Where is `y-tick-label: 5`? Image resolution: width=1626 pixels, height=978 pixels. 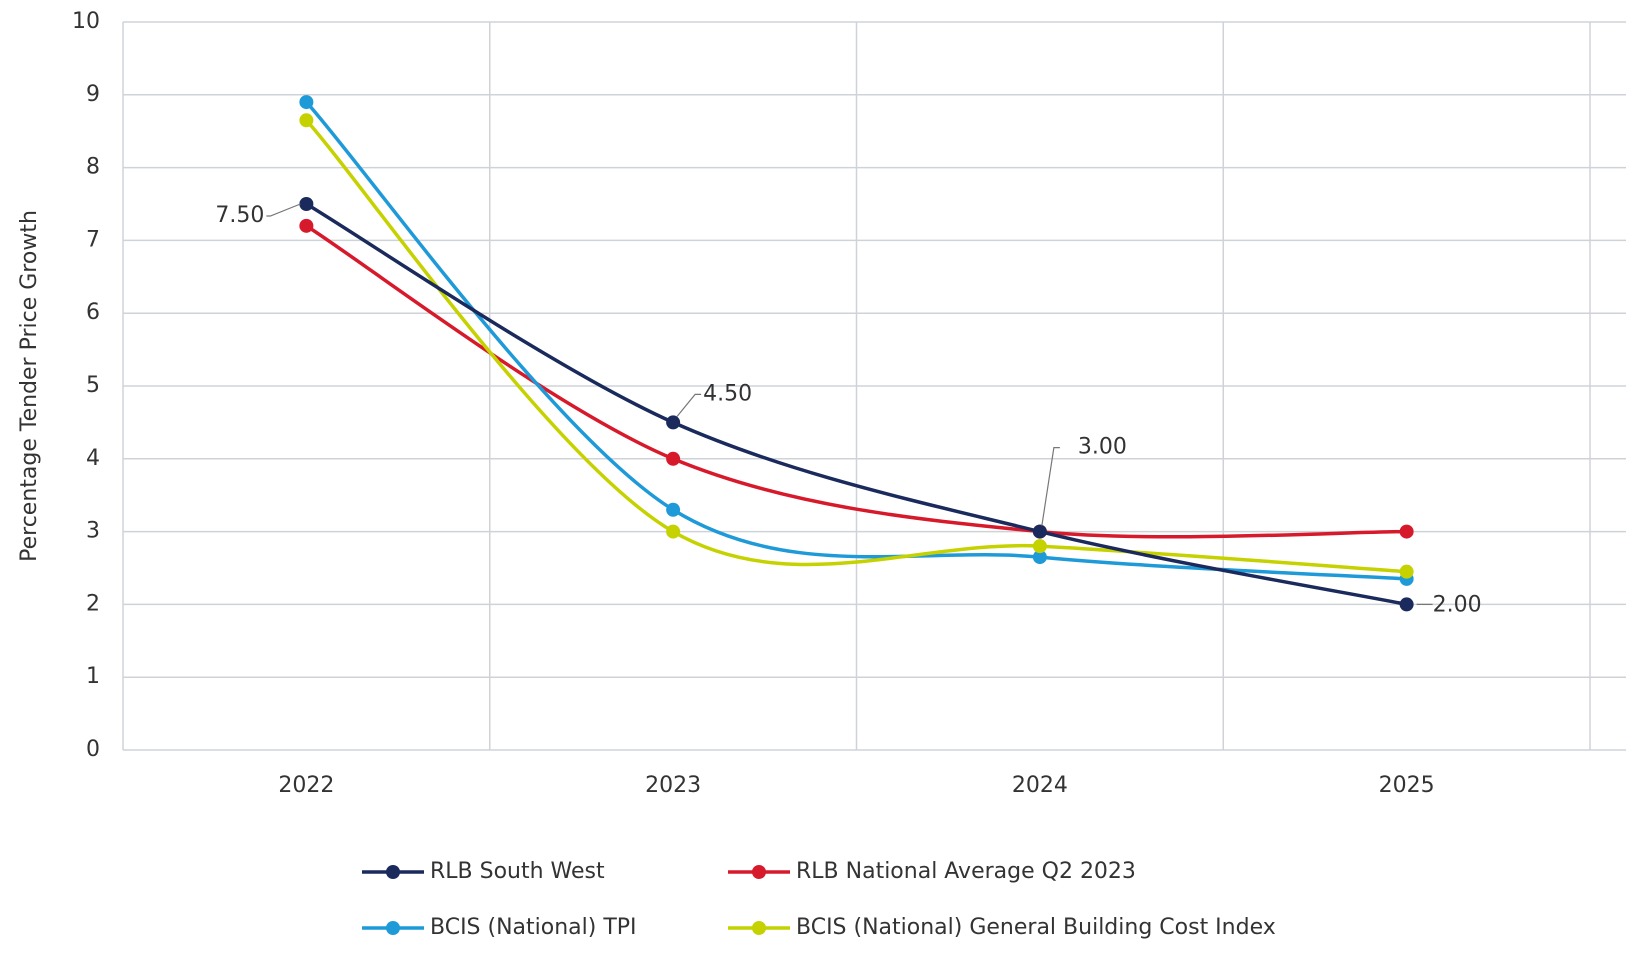 y-tick-label: 5 is located at coordinates (93, 385).